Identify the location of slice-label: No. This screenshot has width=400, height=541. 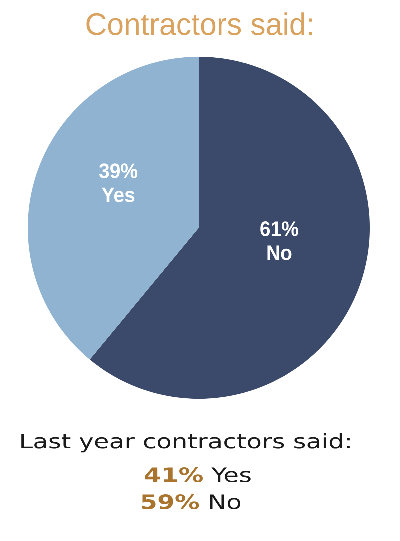
(280, 253).